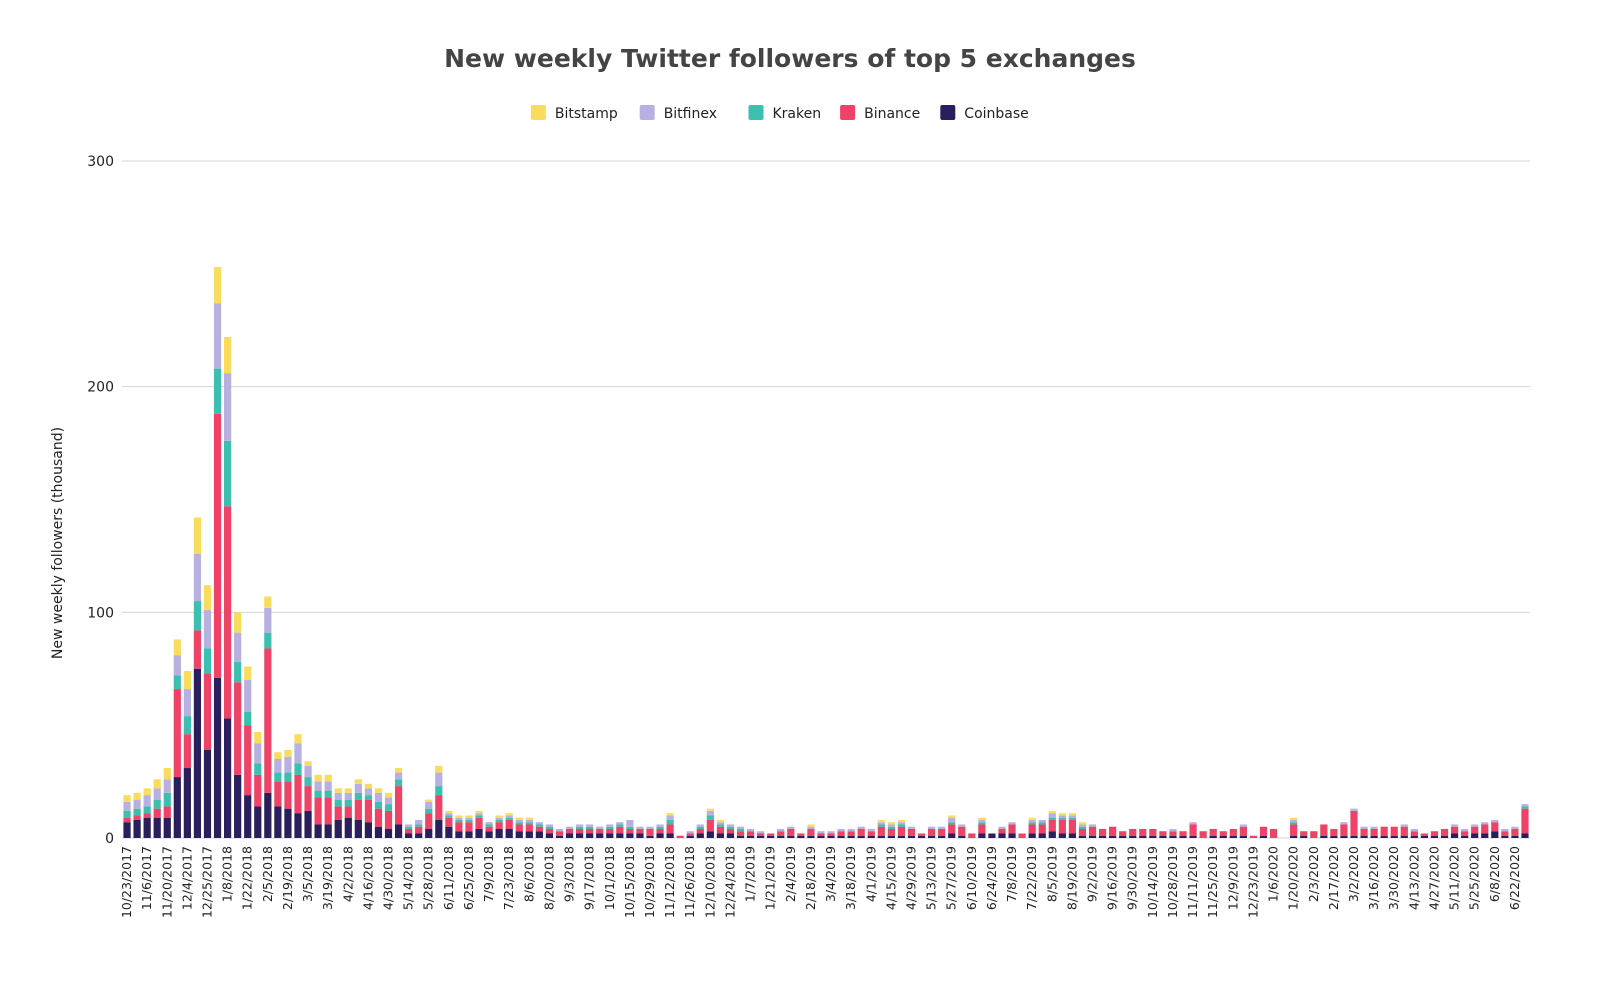  What do you see at coordinates (1172, 882) in the screenshot?
I see `x-tick-label: 10/28/2019` at bounding box center [1172, 882].